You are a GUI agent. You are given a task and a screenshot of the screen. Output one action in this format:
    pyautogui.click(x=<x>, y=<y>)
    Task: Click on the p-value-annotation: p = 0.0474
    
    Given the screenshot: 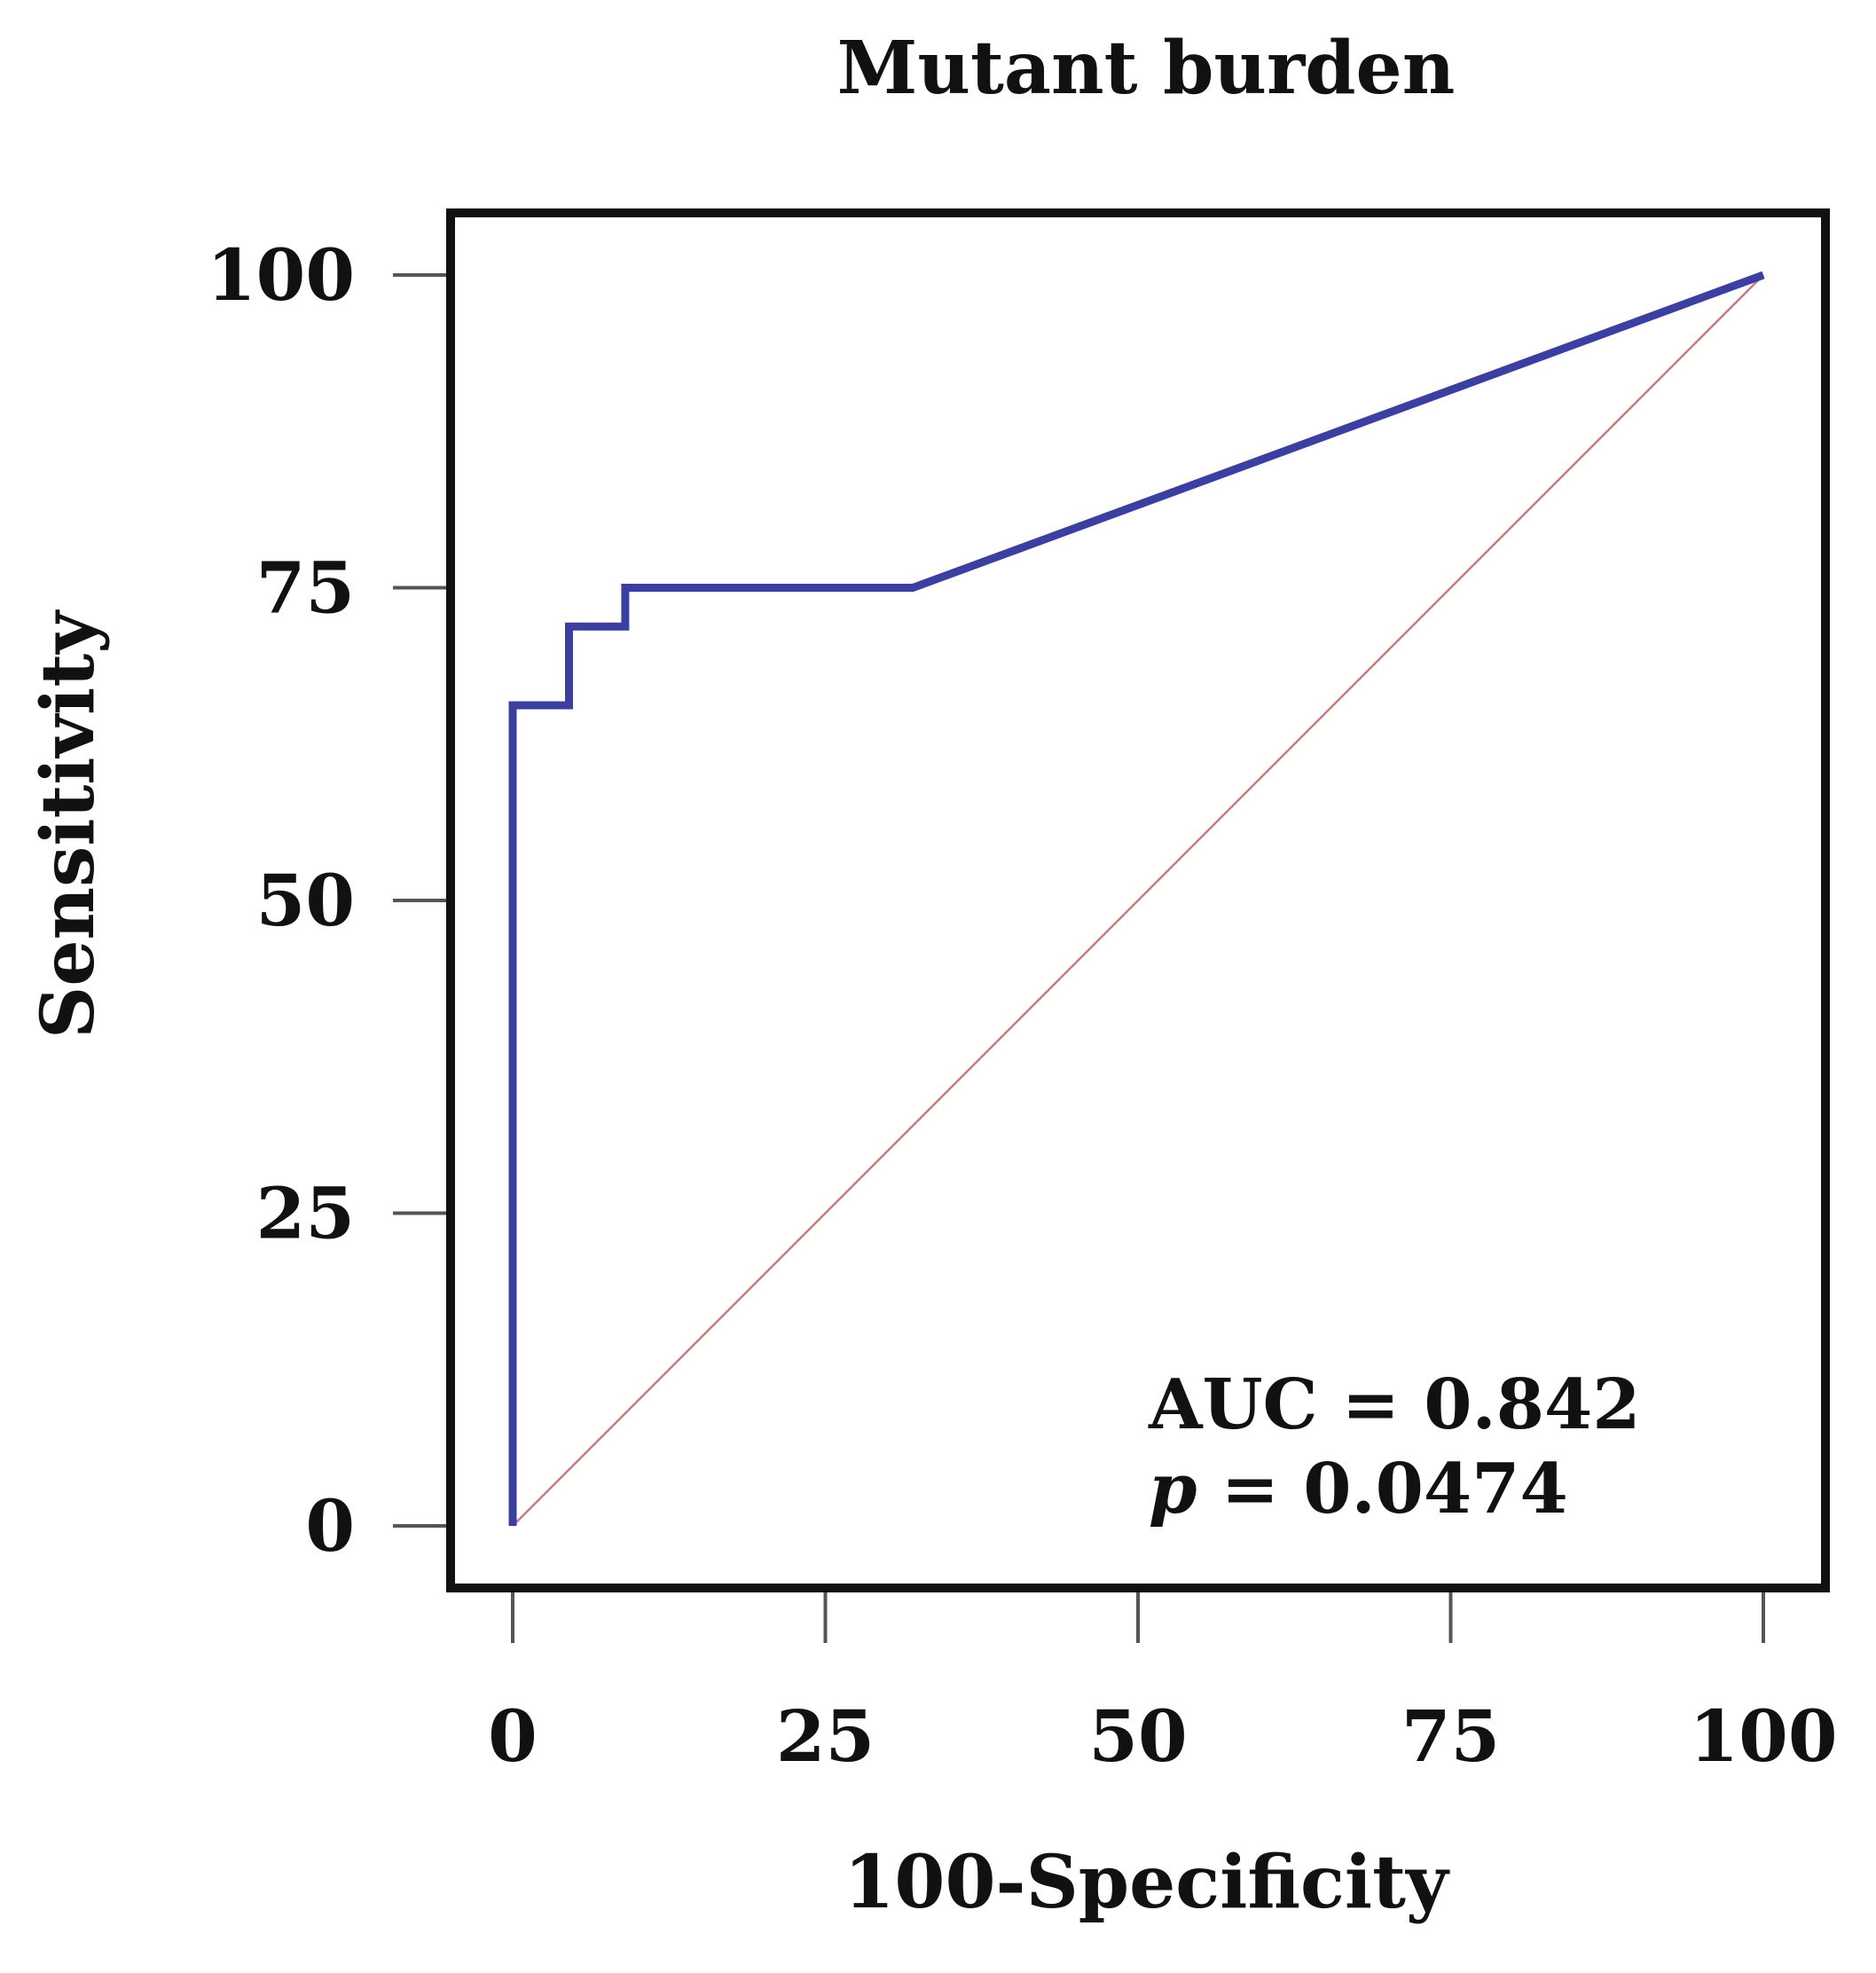 What is the action you would take?
    pyautogui.click(x=1358, y=1489)
    